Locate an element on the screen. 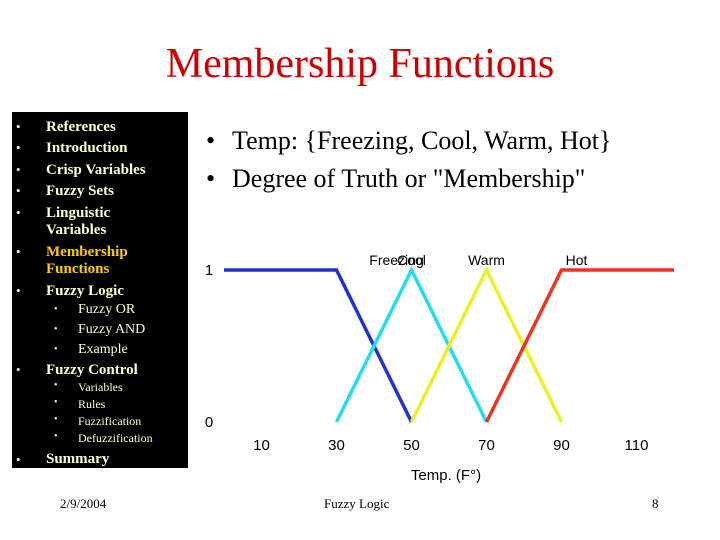  x-tick-label: 30 is located at coordinates (336, 445).